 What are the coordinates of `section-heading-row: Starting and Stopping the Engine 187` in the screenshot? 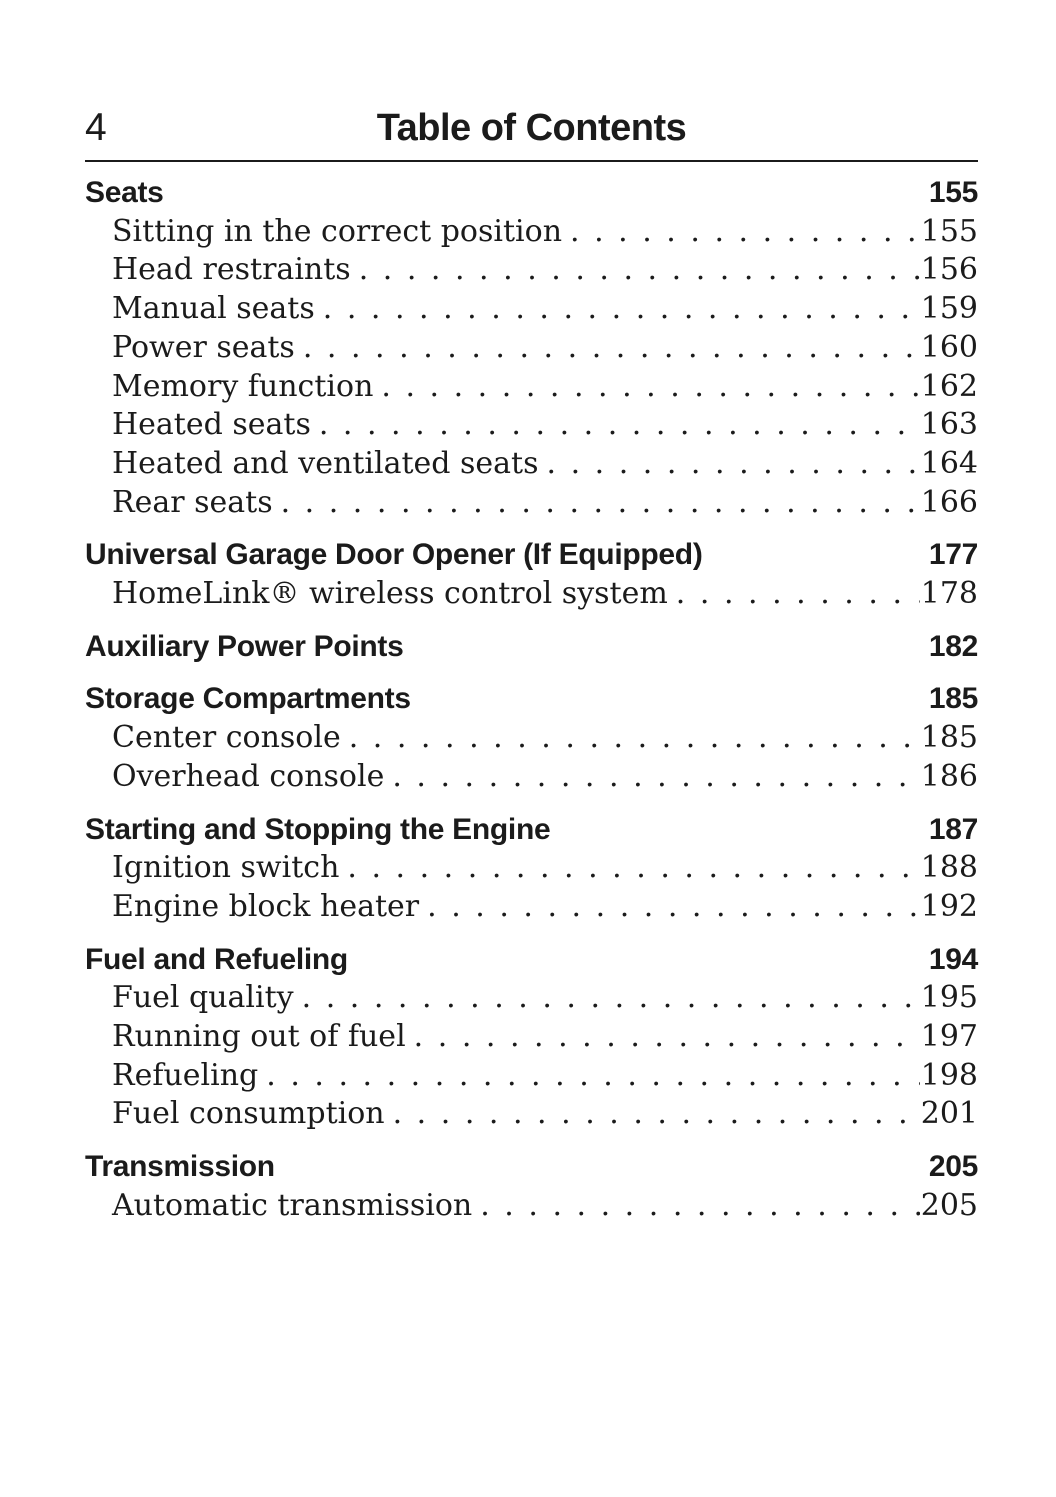 It's located at (531, 830).